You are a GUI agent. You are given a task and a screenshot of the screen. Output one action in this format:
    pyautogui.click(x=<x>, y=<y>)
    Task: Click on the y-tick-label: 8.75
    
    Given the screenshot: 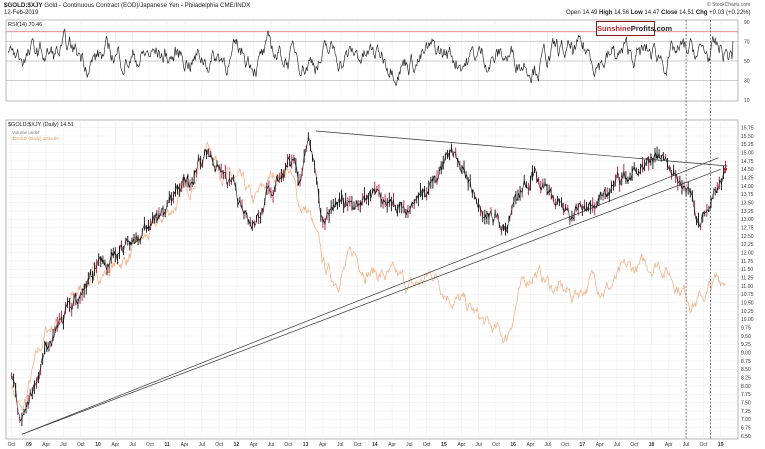 What is the action you would take?
    pyautogui.click(x=746, y=362)
    